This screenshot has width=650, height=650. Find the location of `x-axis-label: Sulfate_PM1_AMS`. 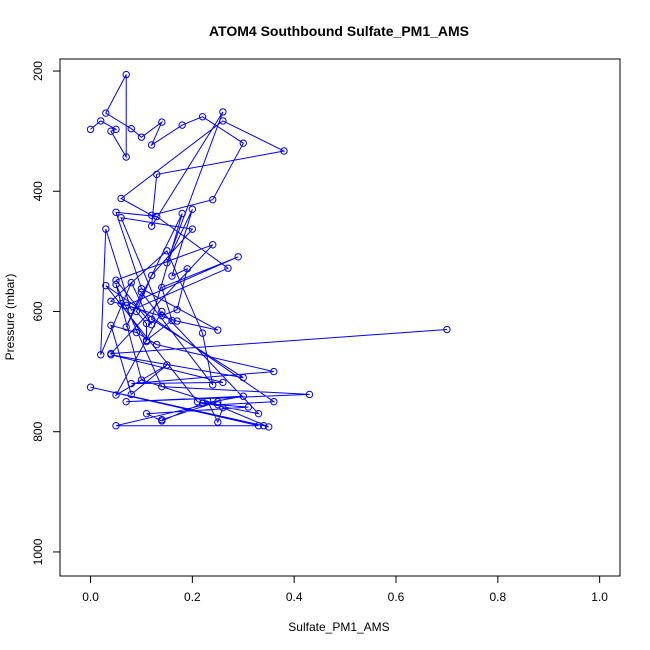

x-axis-label: Sulfate_PM1_AMS is located at coordinates (338, 627).